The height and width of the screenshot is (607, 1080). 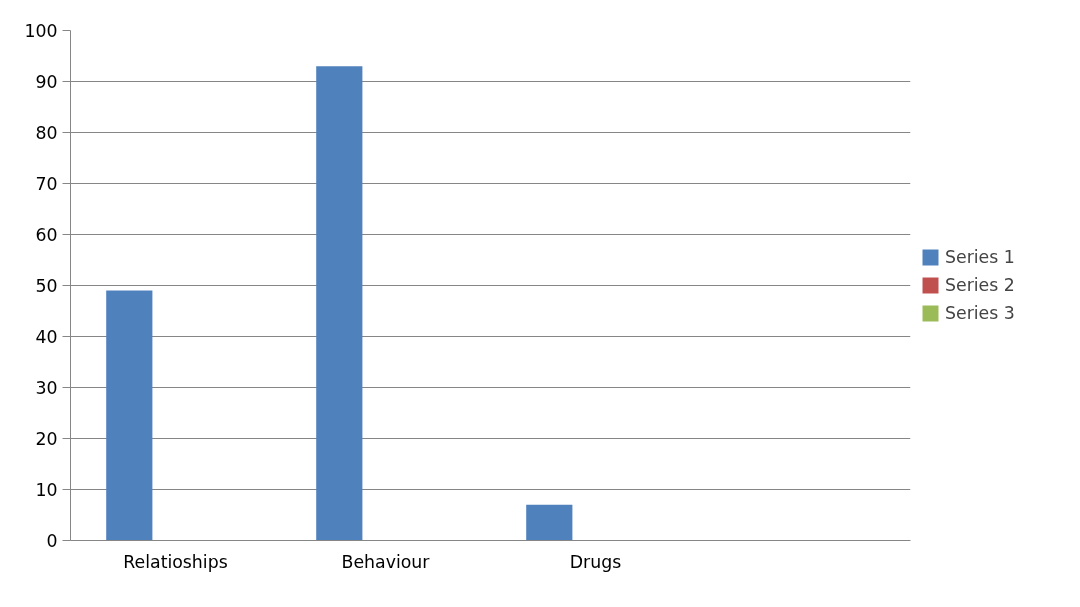 What do you see at coordinates (980, 313) in the screenshot?
I see `legend-label: Series 3` at bounding box center [980, 313].